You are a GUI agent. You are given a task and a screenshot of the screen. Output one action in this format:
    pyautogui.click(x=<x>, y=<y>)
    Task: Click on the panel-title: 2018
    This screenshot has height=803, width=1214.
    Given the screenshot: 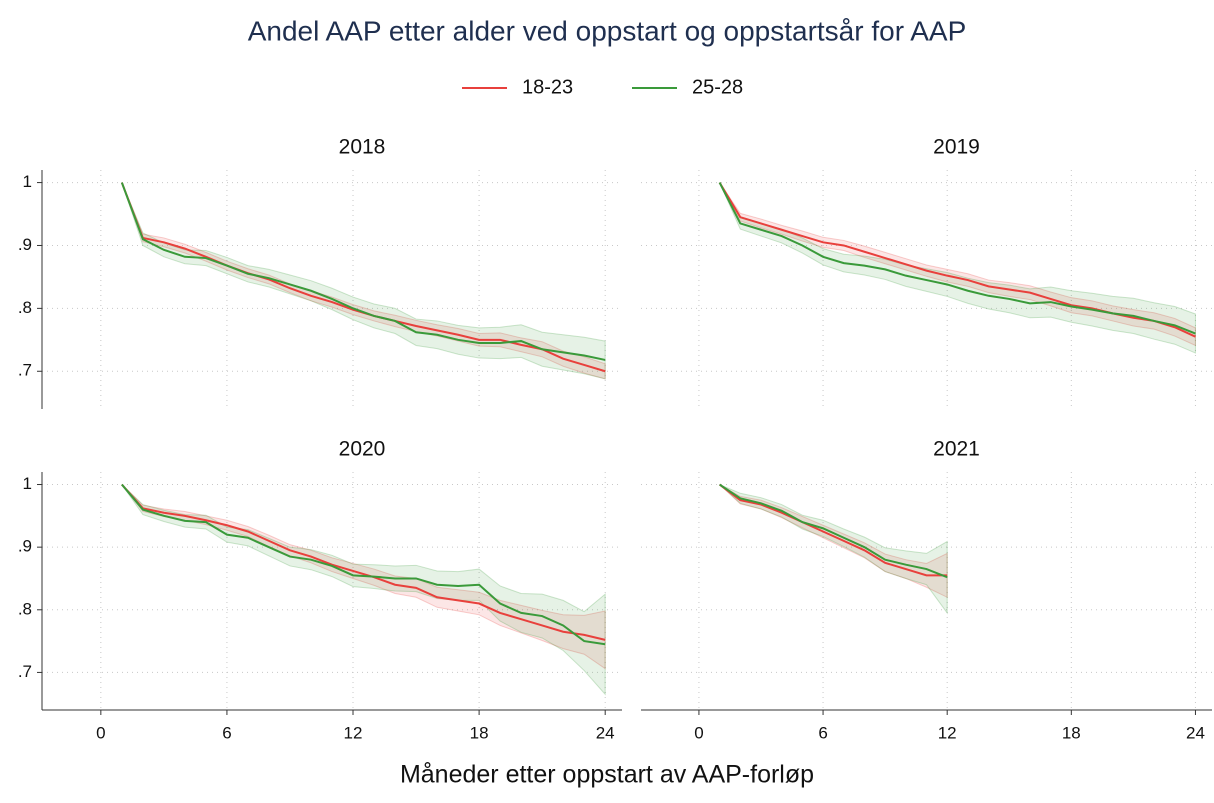 What is the action you would take?
    pyautogui.click(x=362, y=147)
    